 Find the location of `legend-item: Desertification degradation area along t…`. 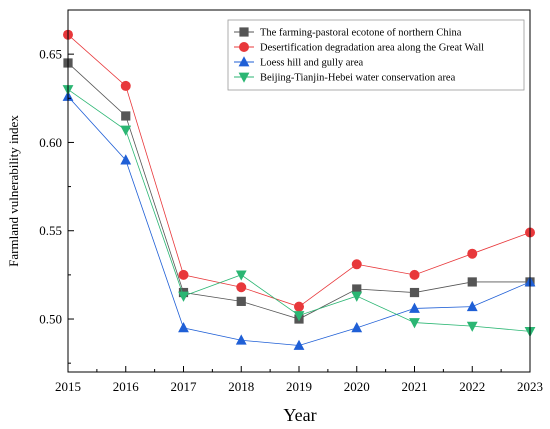

legend-item: Desertification degradation area along t… is located at coordinates (359, 48).